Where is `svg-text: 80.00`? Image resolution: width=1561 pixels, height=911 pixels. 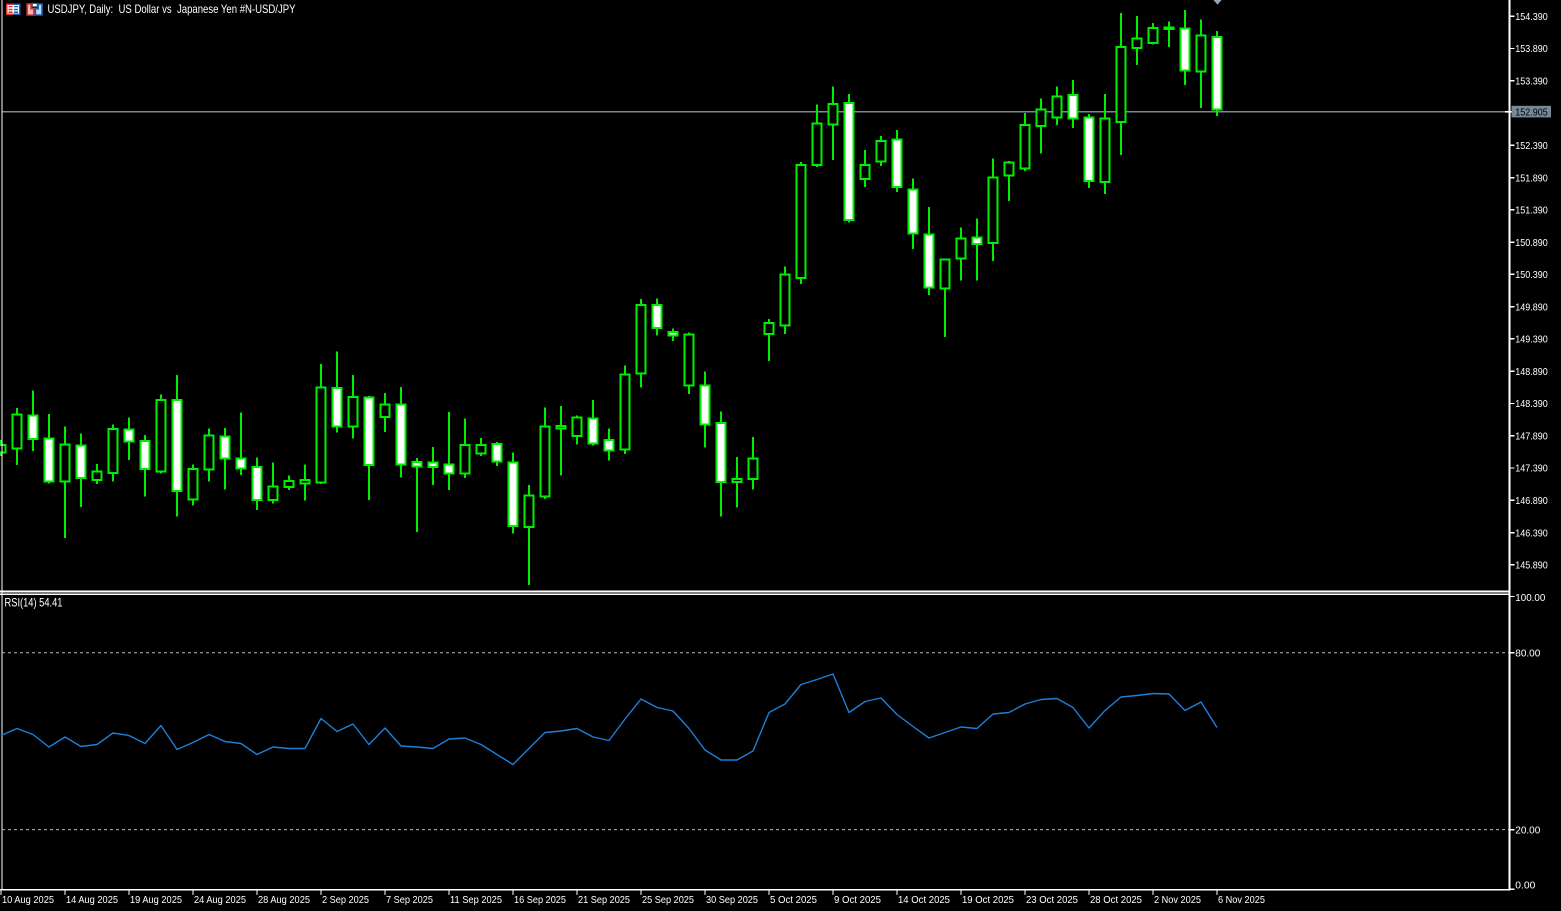
svg-text: 80.00 is located at coordinates (1527, 653).